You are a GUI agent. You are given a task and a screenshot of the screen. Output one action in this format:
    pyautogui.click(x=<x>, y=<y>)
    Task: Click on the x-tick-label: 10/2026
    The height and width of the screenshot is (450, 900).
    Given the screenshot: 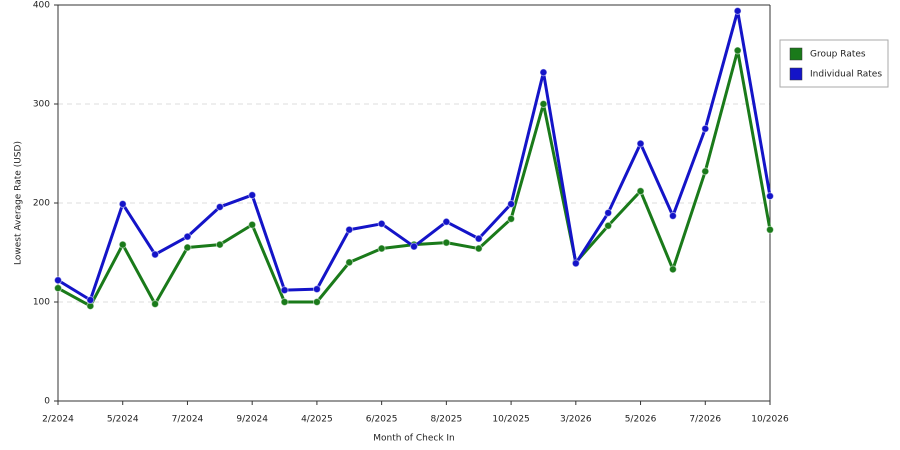 What is the action you would take?
    pyautogui.click(x=770, y=420)
    